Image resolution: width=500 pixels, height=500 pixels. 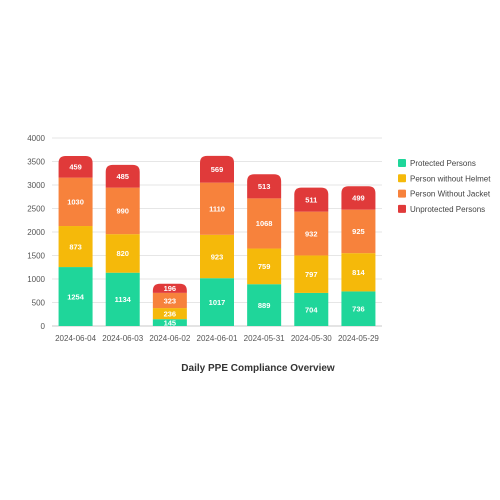 What do you see at coordinates (447, 209) in the screenshot?
I see `legend-entry: Unprotected Persons` at bounding box center [447, 209].